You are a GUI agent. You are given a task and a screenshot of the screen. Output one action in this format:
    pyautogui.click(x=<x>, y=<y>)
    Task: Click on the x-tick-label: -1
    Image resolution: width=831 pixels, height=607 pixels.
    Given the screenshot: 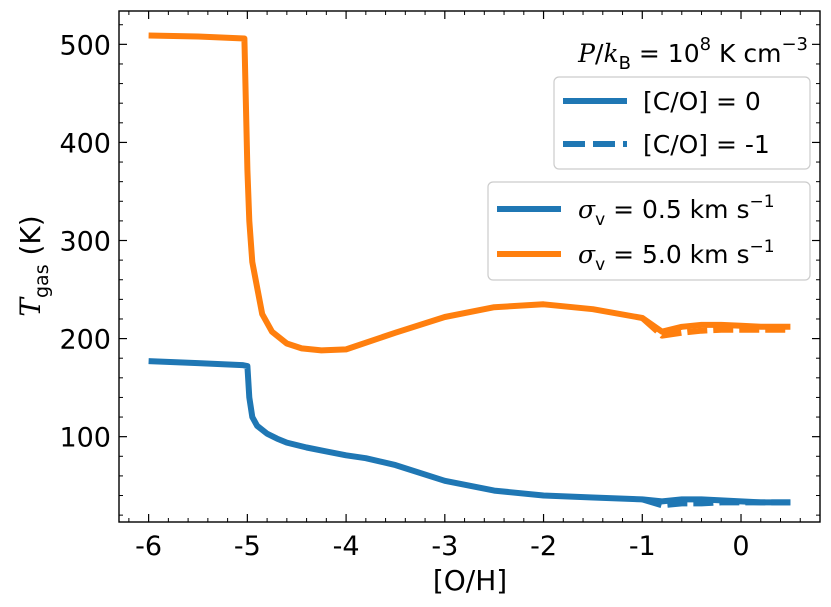 What is the action you would take?
    pyautogui.click(x=642, y=546)
    